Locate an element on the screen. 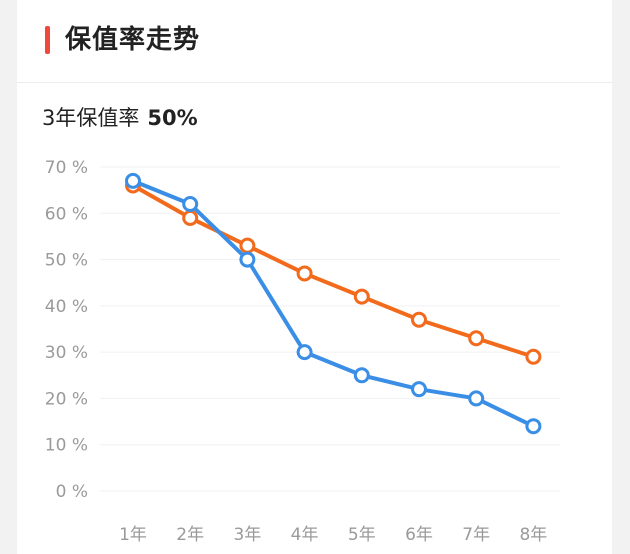  y-axis-ticks: 0 % 10 % 20 % 30 % 40 % 50 % 60 % 70 % is located at coordinates (66, 330).